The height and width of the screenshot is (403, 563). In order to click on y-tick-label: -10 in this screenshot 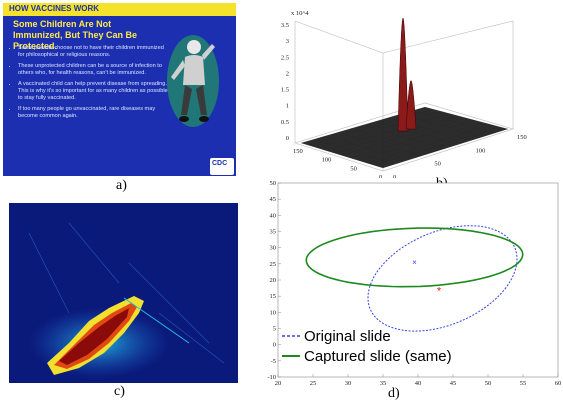, I will do `click(271, 377)`.